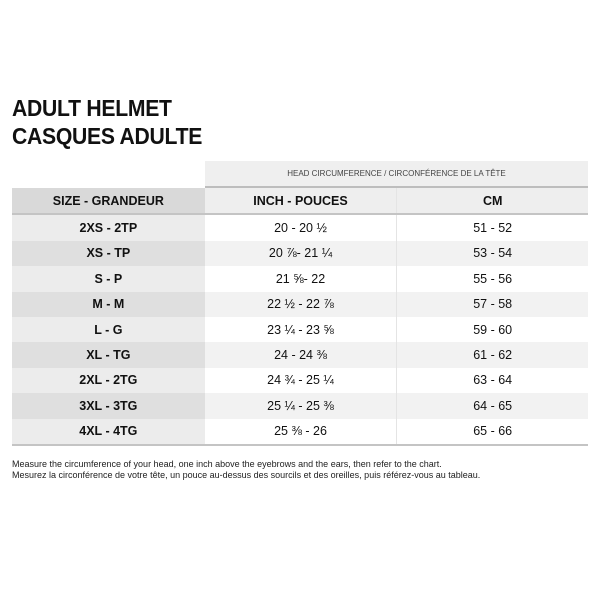 Image resolution: width=600 pixels, height=600 pixels. Describe the element at coordinates (108, 380) in the screenshot. I see `size-cell: 2XL - 2TG` at that location.